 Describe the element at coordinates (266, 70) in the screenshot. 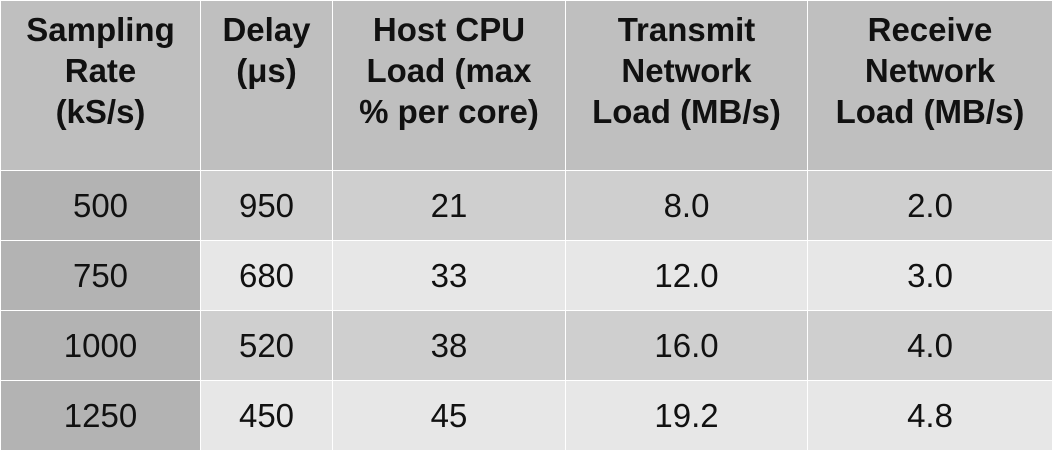

I see `header-line: (μs)` at that location.